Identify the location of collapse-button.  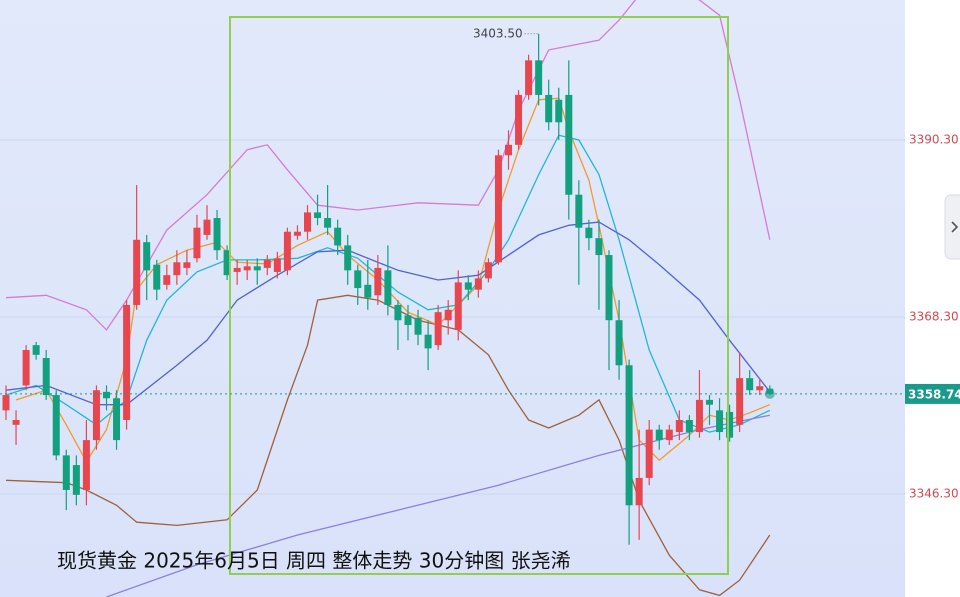
(952, 227).